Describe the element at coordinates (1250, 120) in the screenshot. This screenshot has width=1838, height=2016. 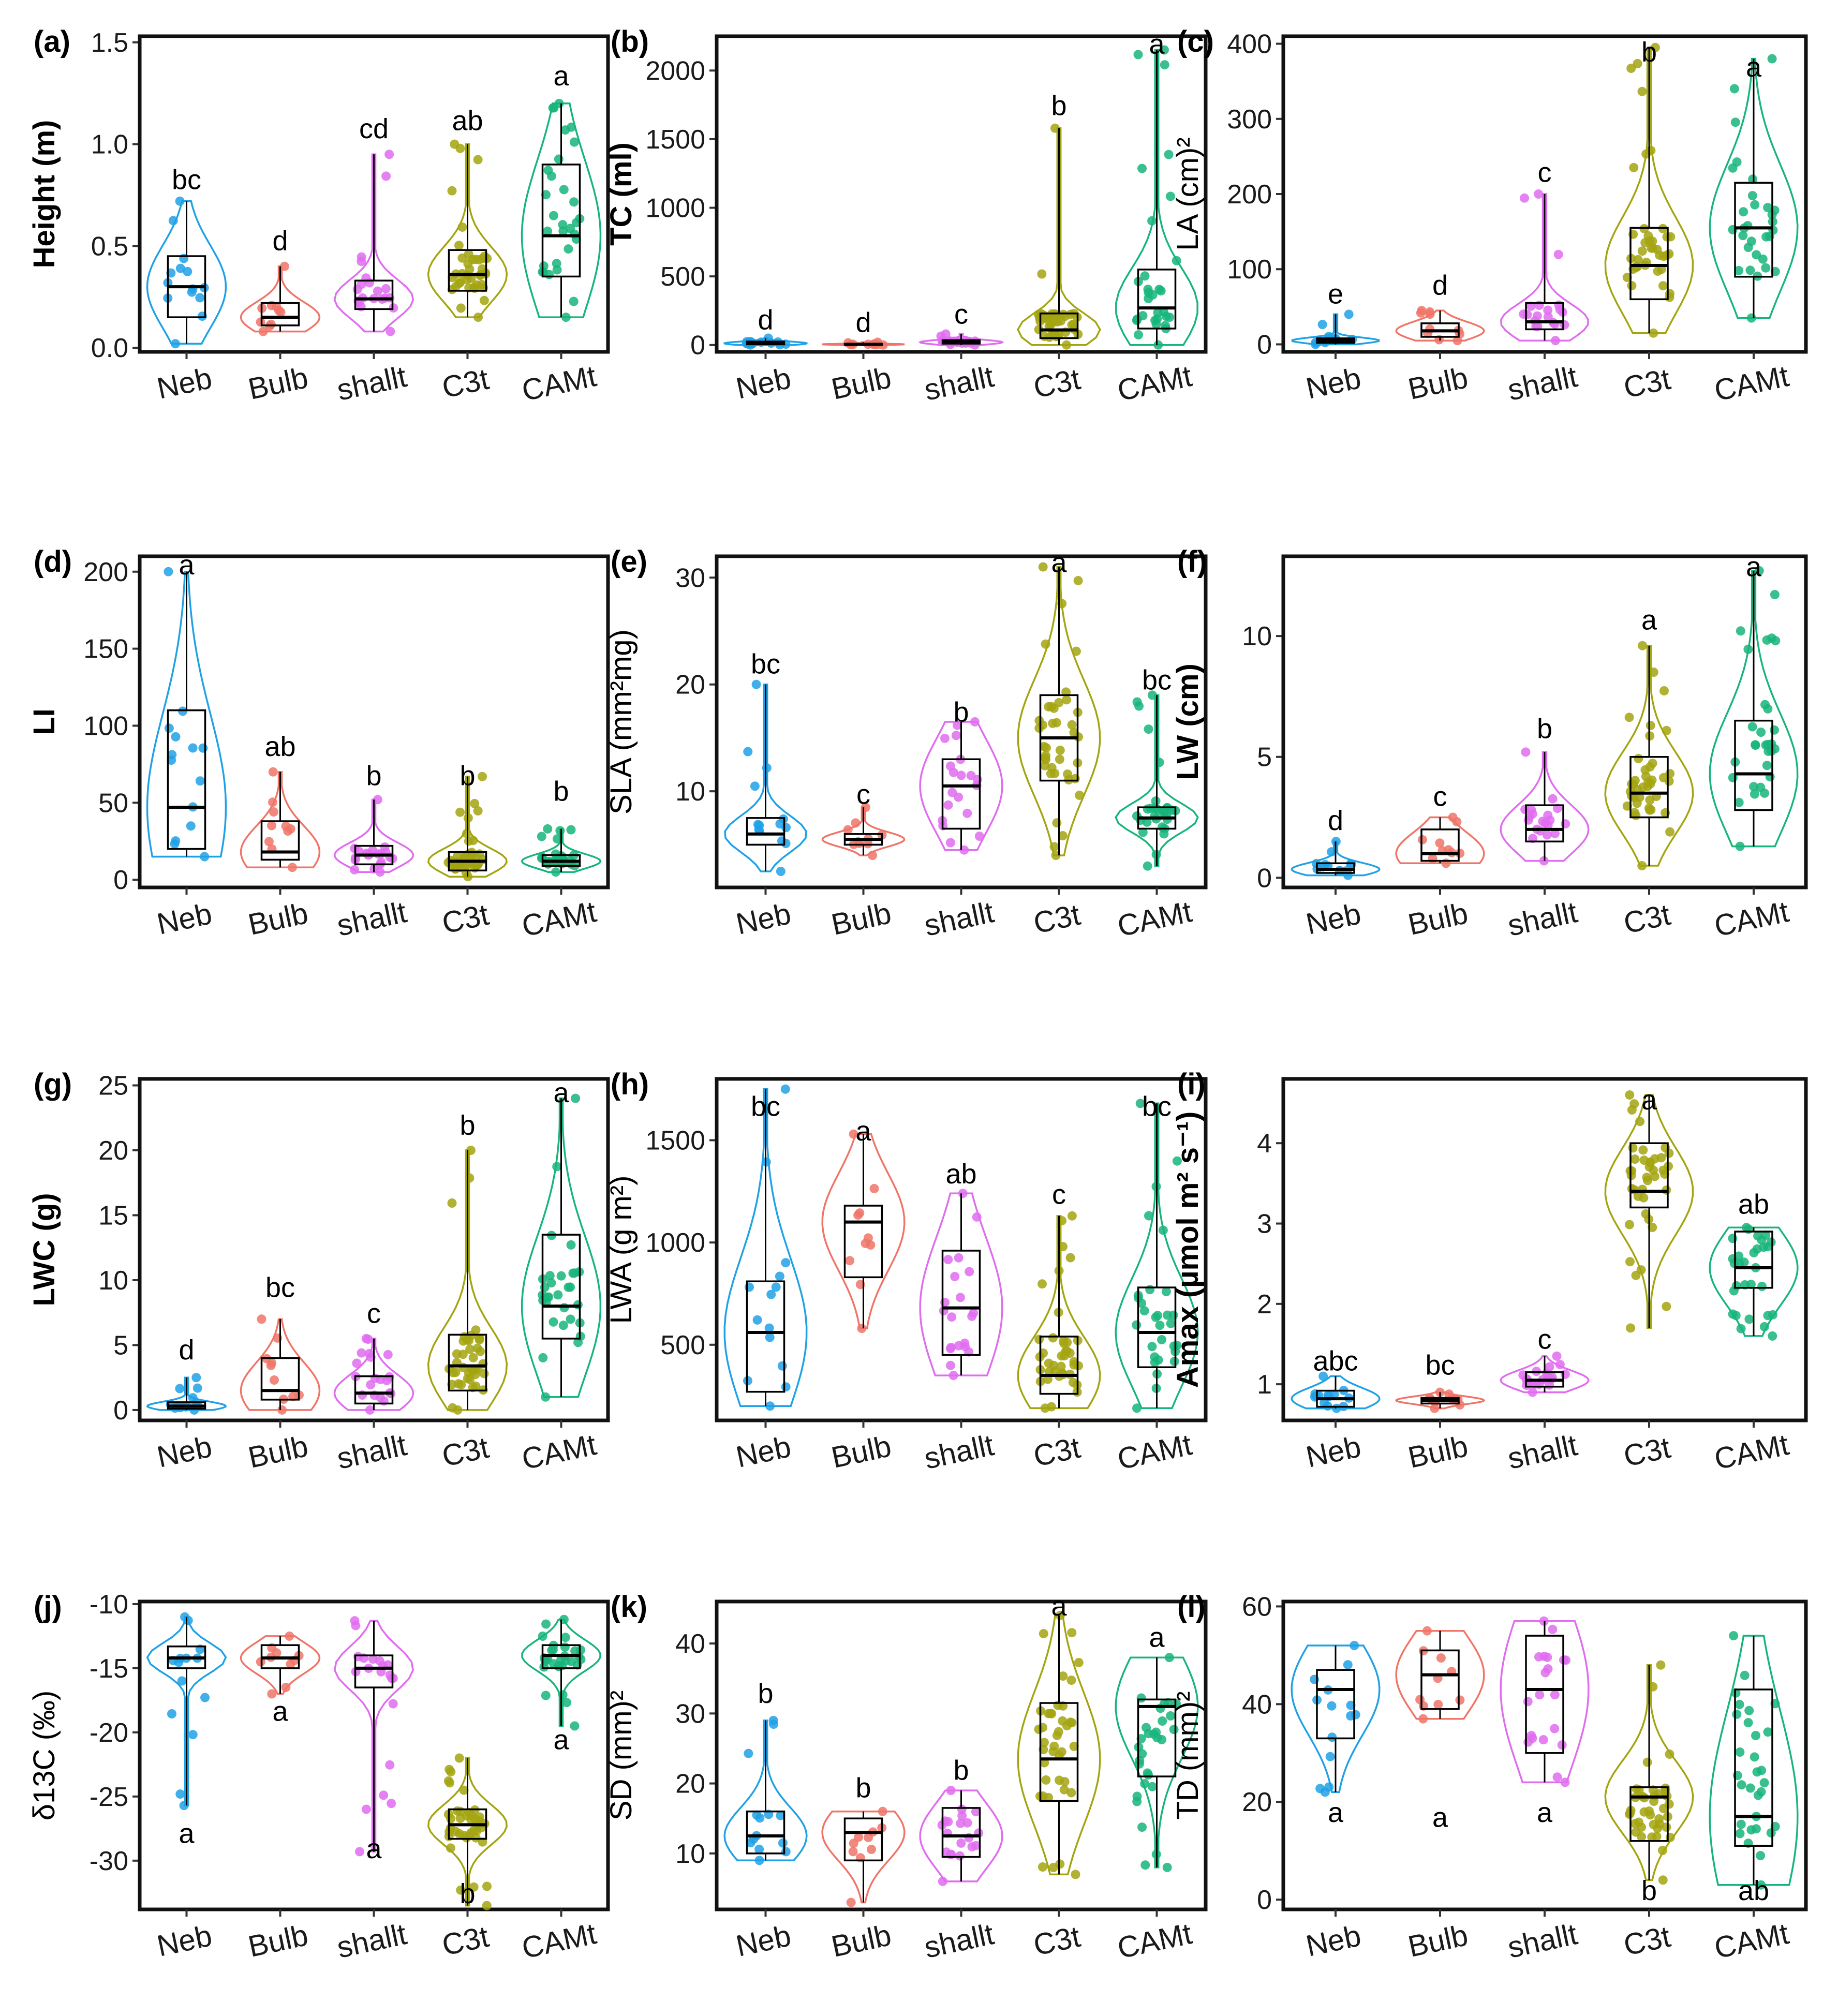
I see `y-tick-label: 300` at that location.